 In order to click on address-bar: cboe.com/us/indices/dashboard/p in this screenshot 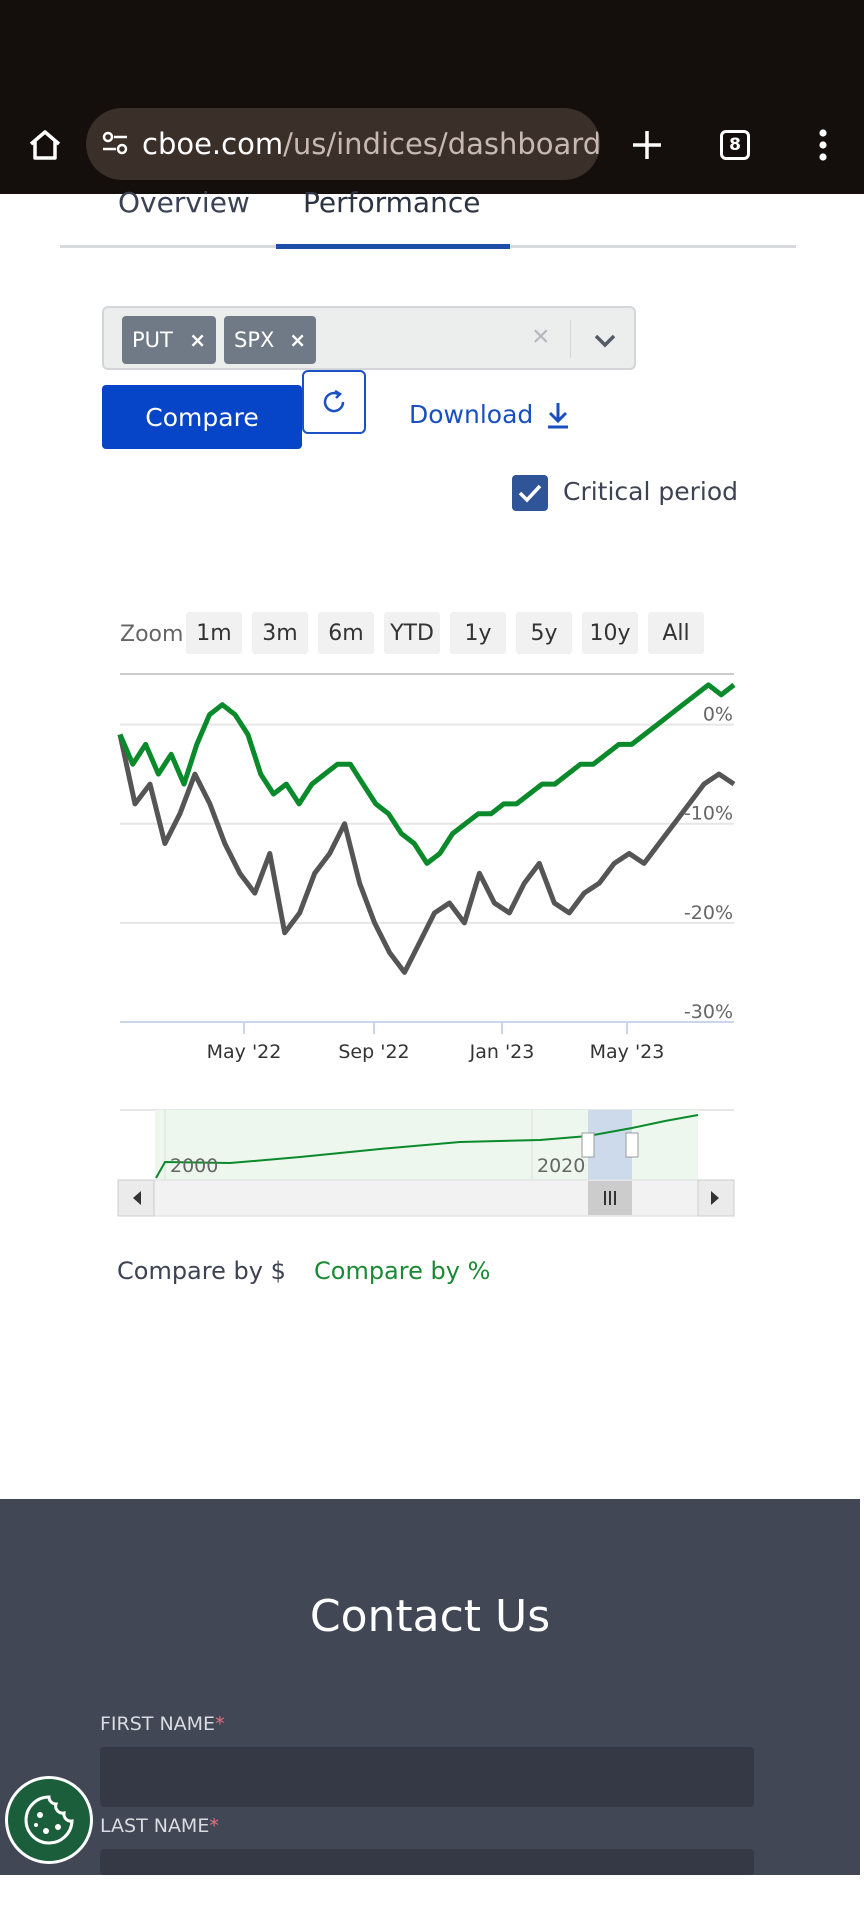, I will do `click(343, 144)`.